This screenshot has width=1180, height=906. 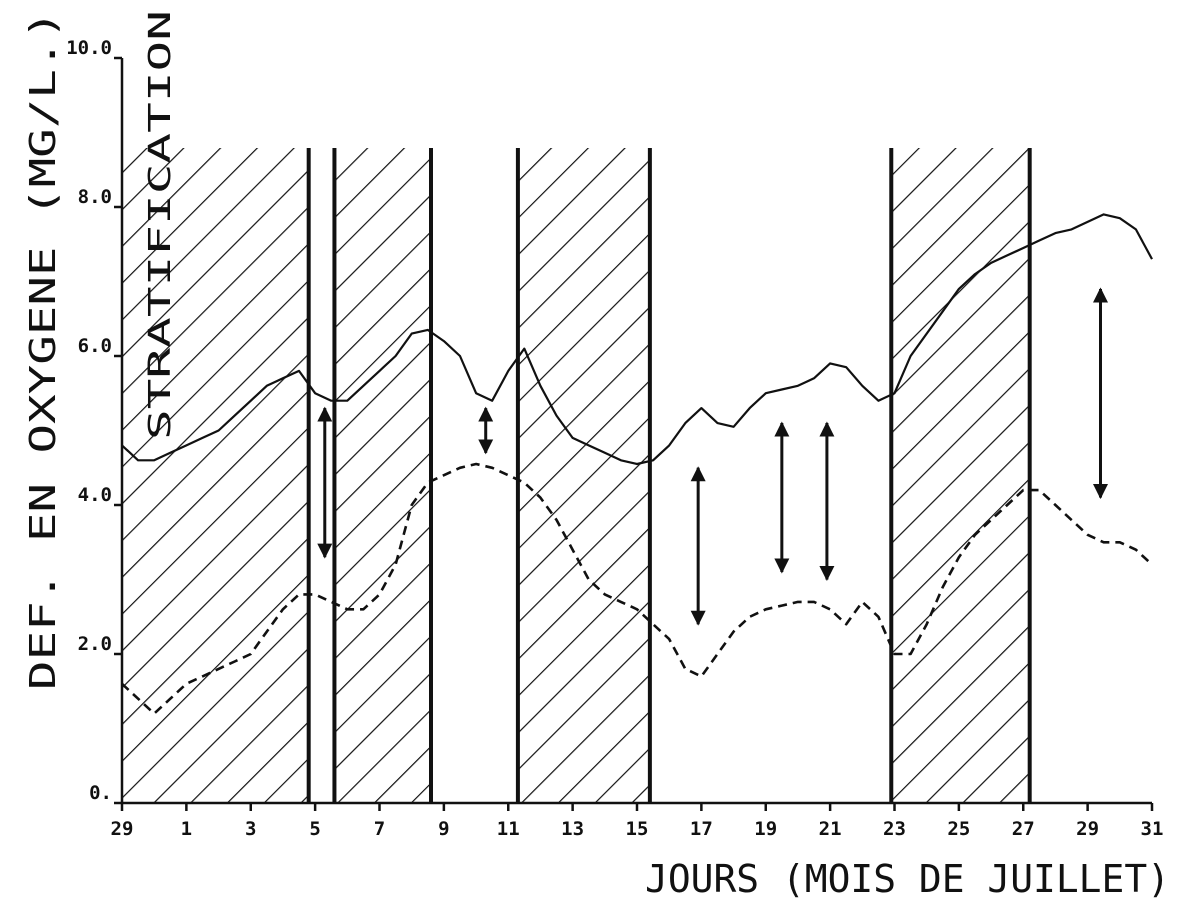 I want to click on x-tick-label-15: 29, so click(x=1087, y=829).